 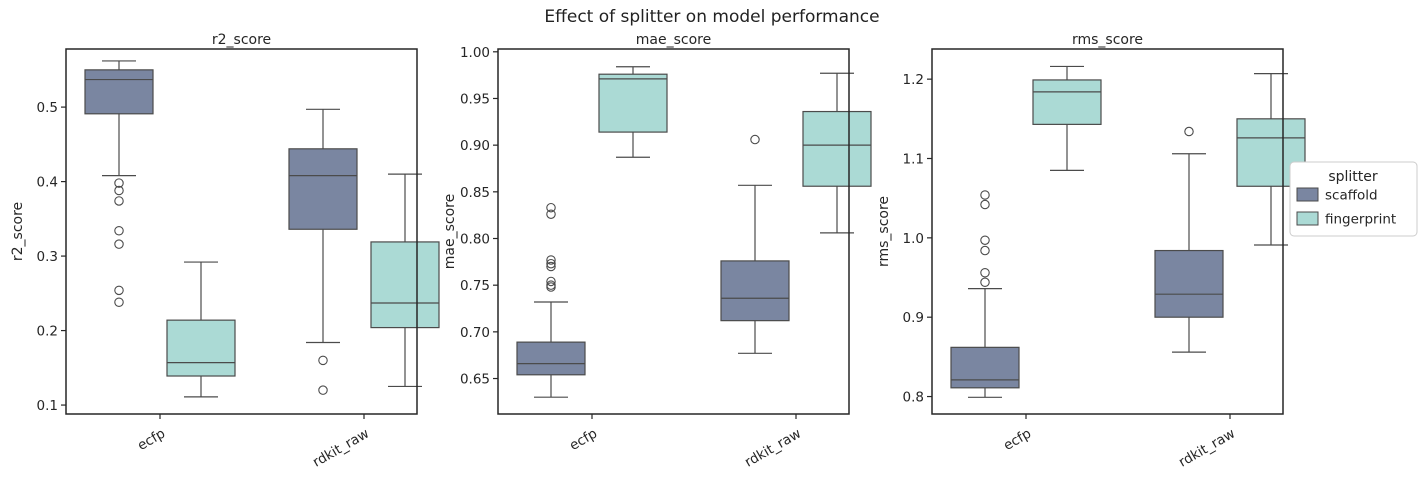 I want to click on legend-title: splitter, so click(x=1353, y=177).